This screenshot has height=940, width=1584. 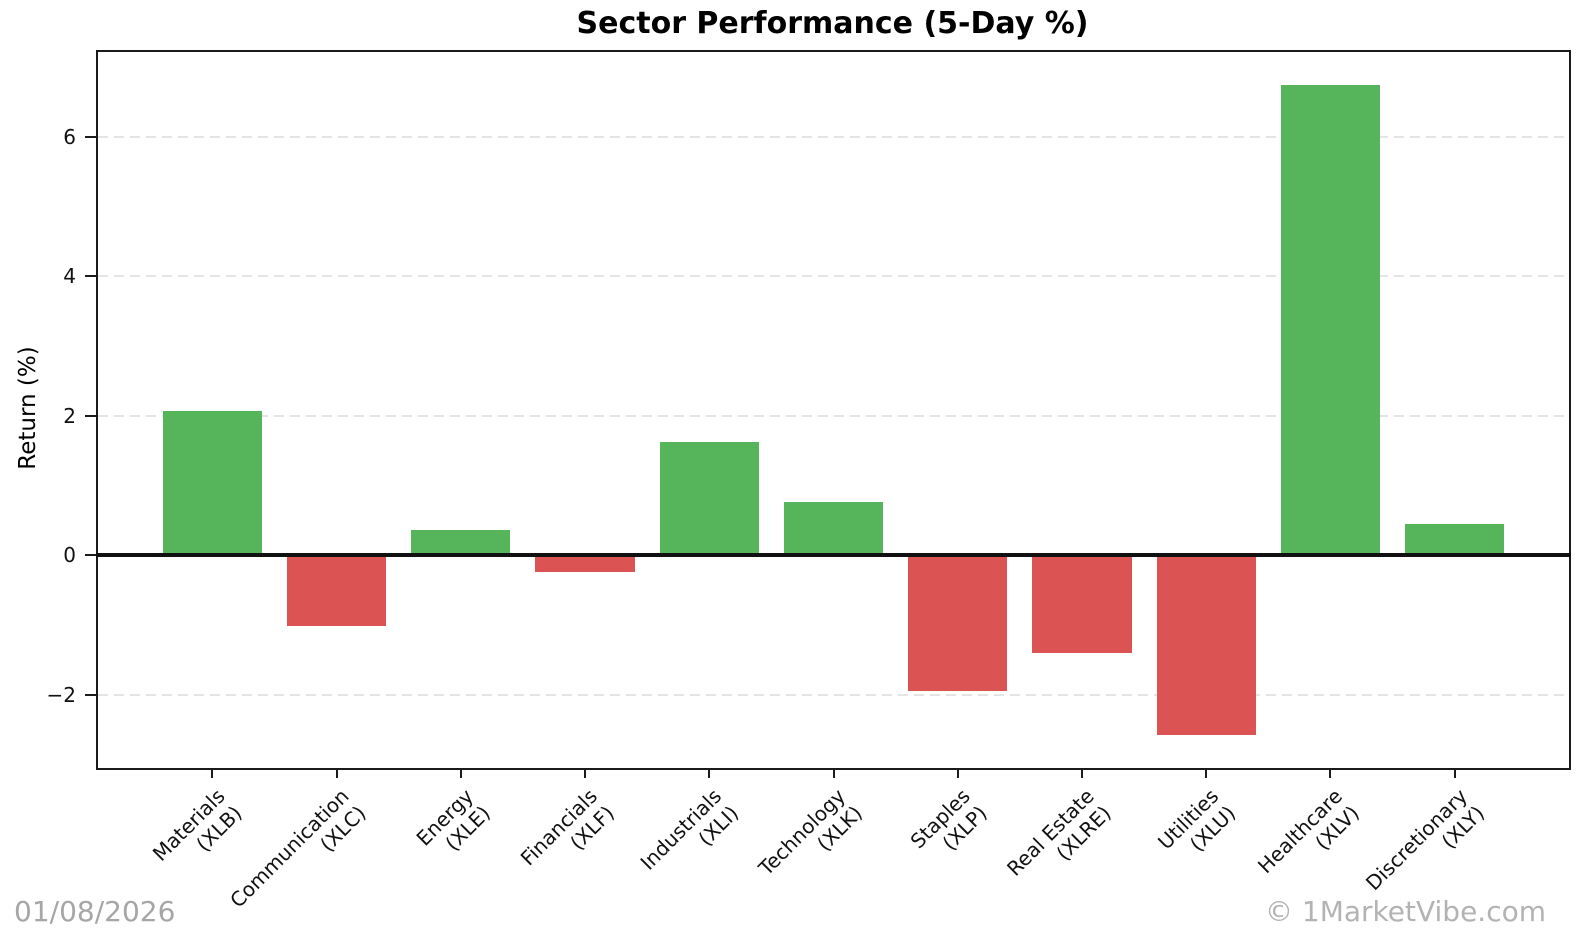 What do you see at coordinates (61, 694) in the screenshot?
I see `y-tick-label: −2` at bounding box center [61, 694].